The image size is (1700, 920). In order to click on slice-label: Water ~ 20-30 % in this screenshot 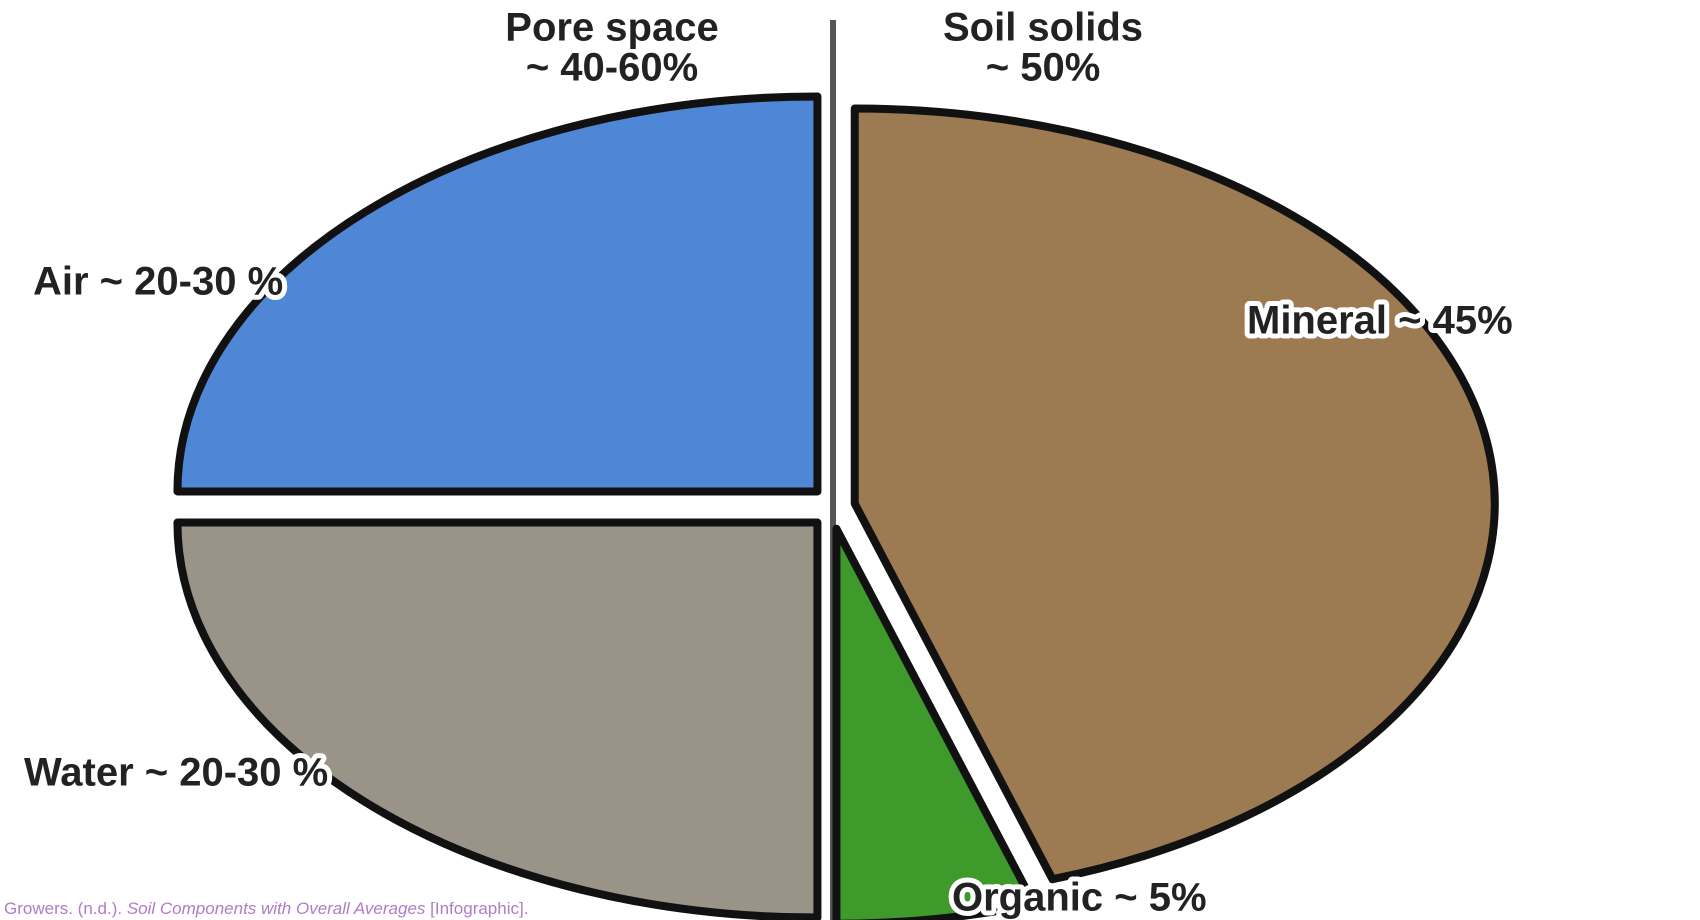, I will do `click(176, 773)`.